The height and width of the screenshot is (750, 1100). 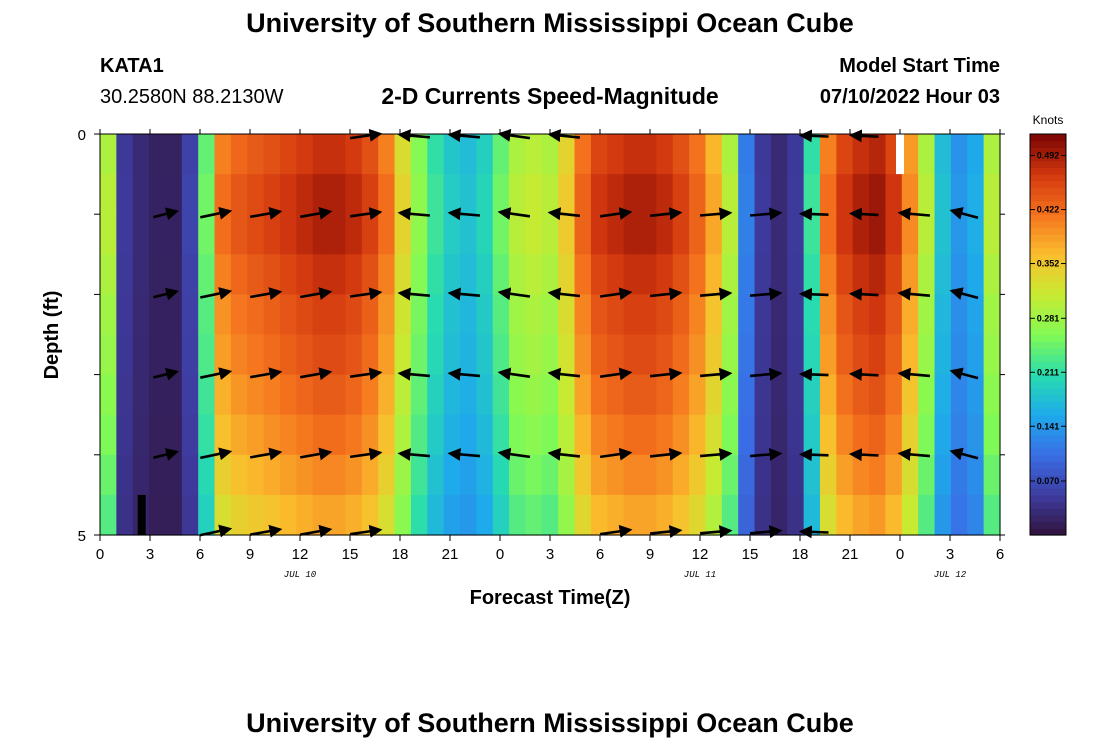 What do you see at coordinates (1048, 334) in the screenshot?
I see `colorbar-frame` at bounding box center [1048, 334].